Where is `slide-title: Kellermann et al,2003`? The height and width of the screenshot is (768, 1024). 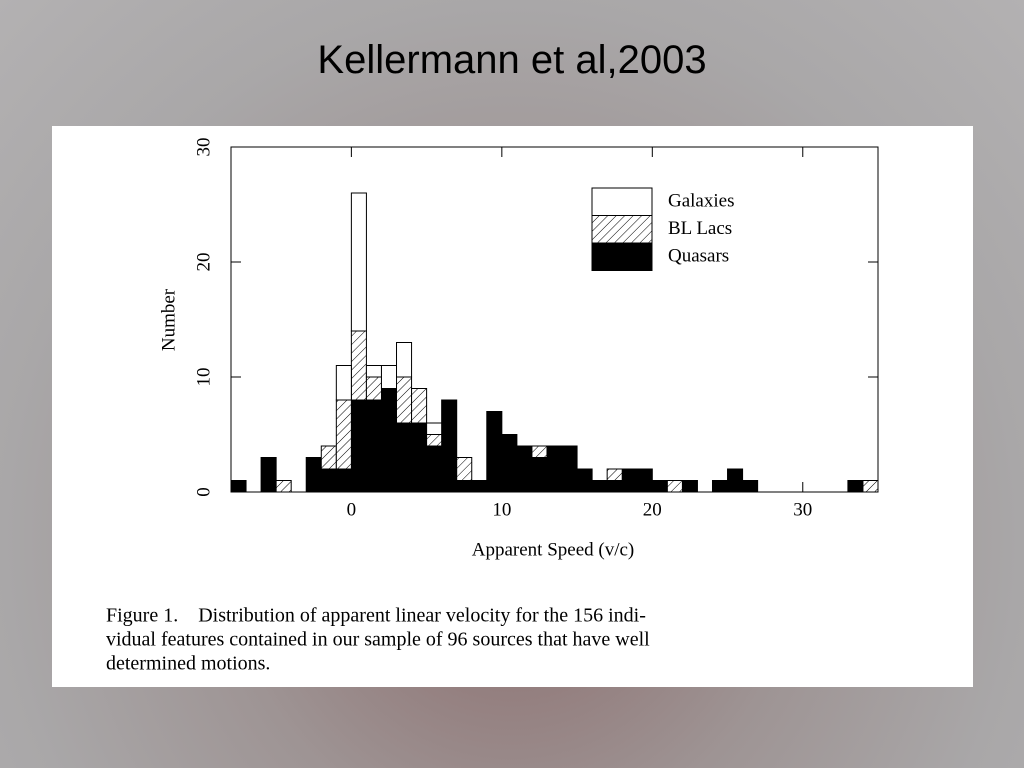 slide-title: Kellermann et al,2003 is located at coordinates (512, 60).